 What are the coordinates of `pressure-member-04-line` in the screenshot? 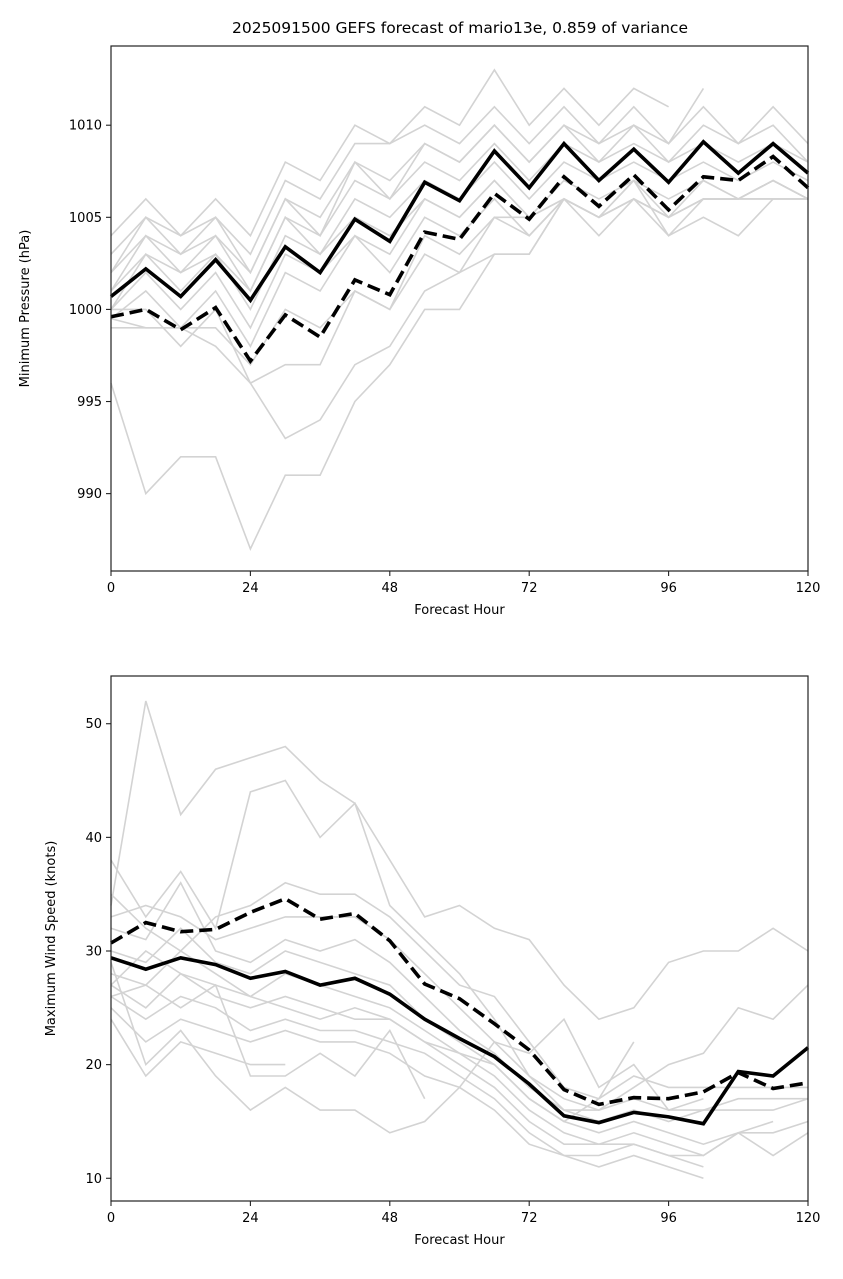 It's located at (459, 199).